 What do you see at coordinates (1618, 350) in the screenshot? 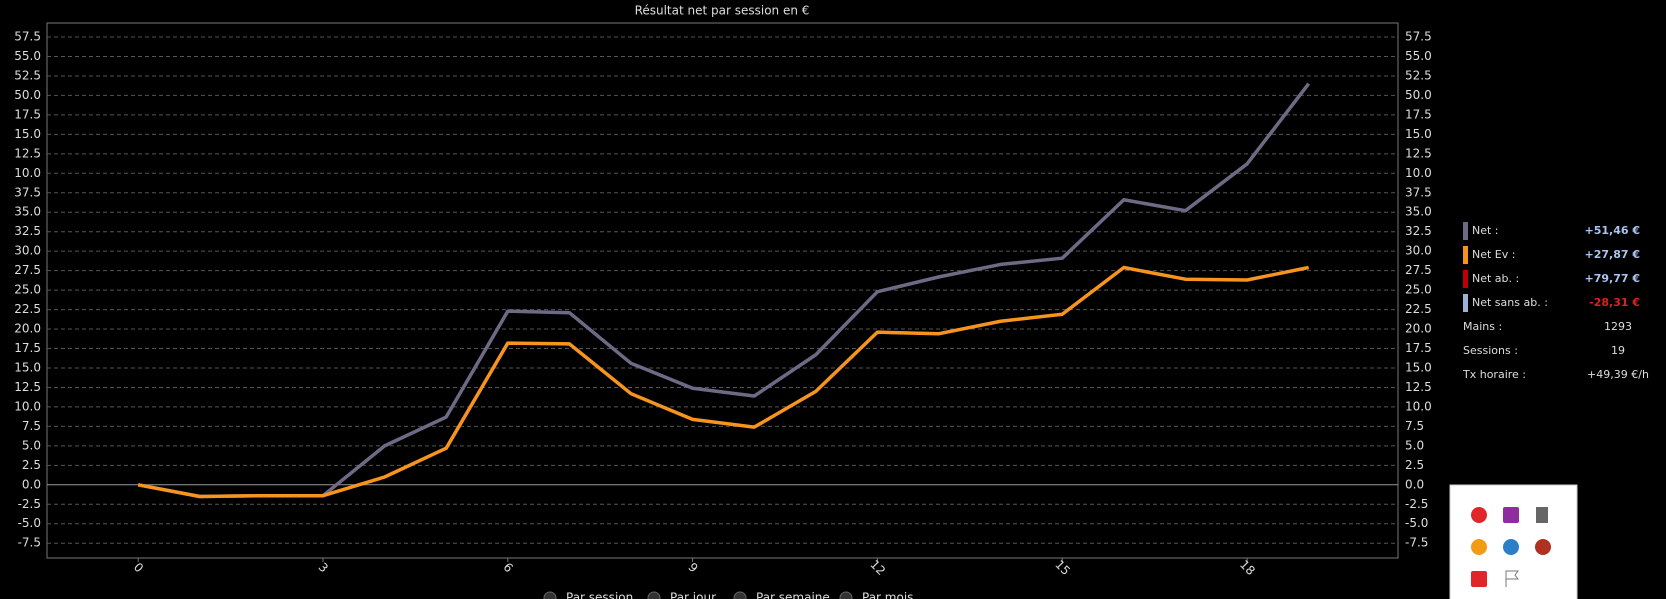
I see `stat-value: 19` at bounding box center [1618, 350].